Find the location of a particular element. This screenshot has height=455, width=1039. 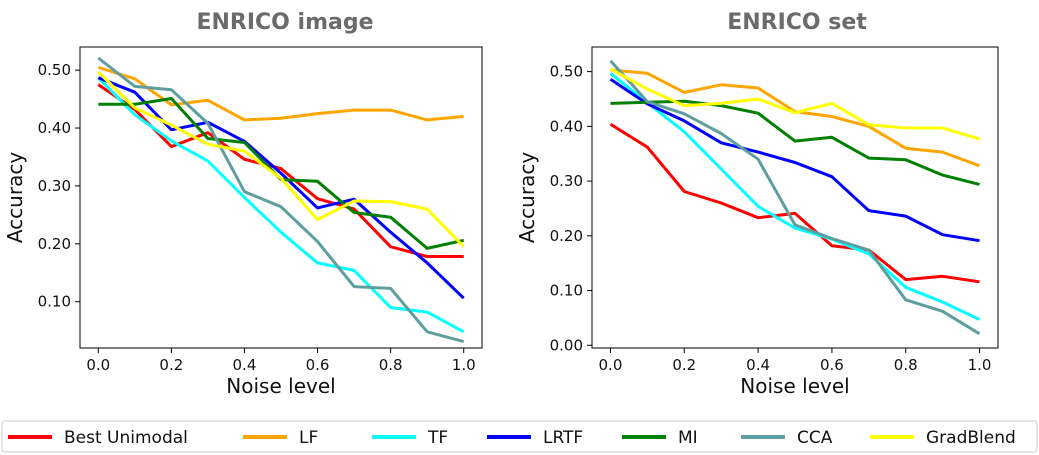

legend-label-lrtf: LRTF is located at coordinates (563, 438).